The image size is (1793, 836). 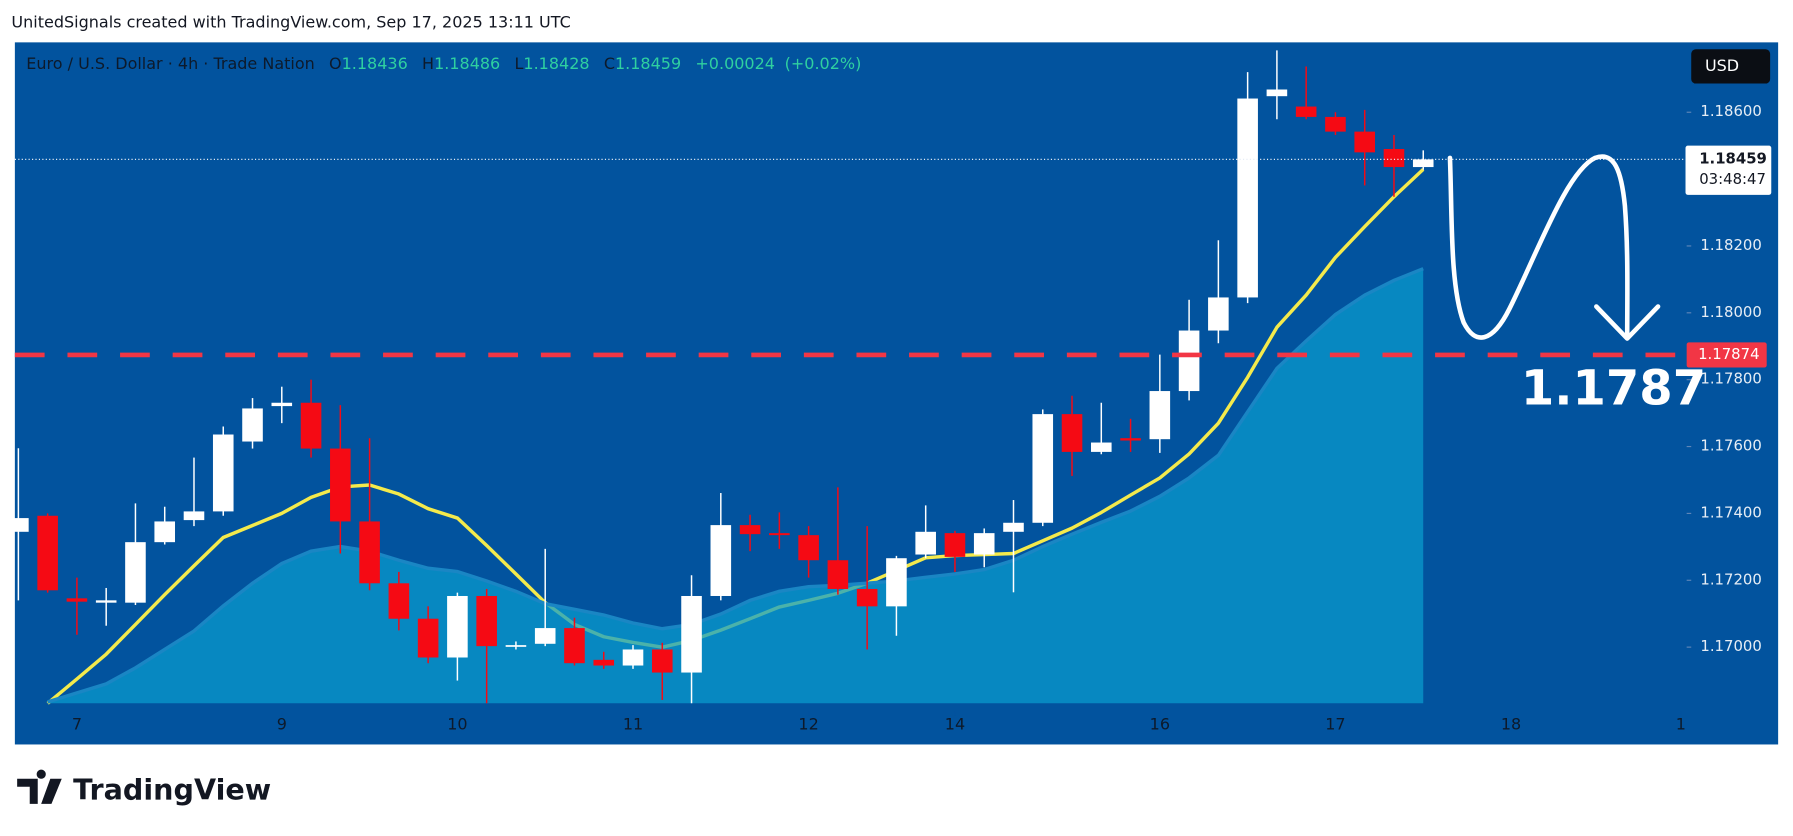 I want to click on current-price-box, so click(x=1728, y=170).